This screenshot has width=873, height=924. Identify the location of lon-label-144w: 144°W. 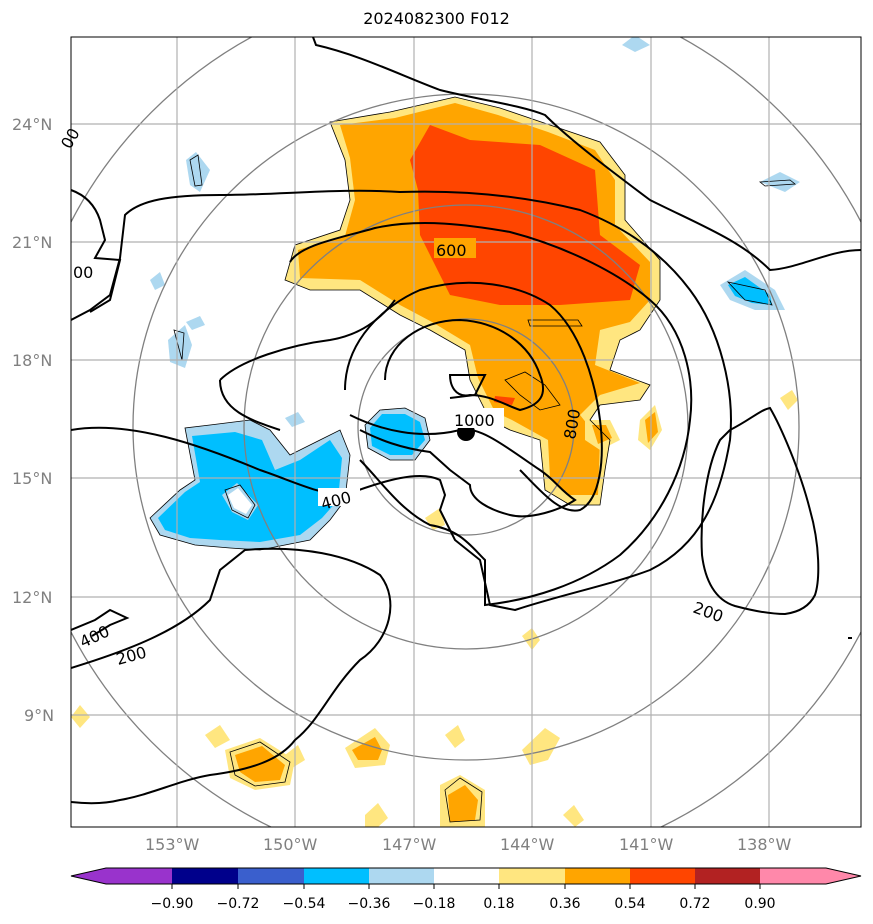
(527, 844).